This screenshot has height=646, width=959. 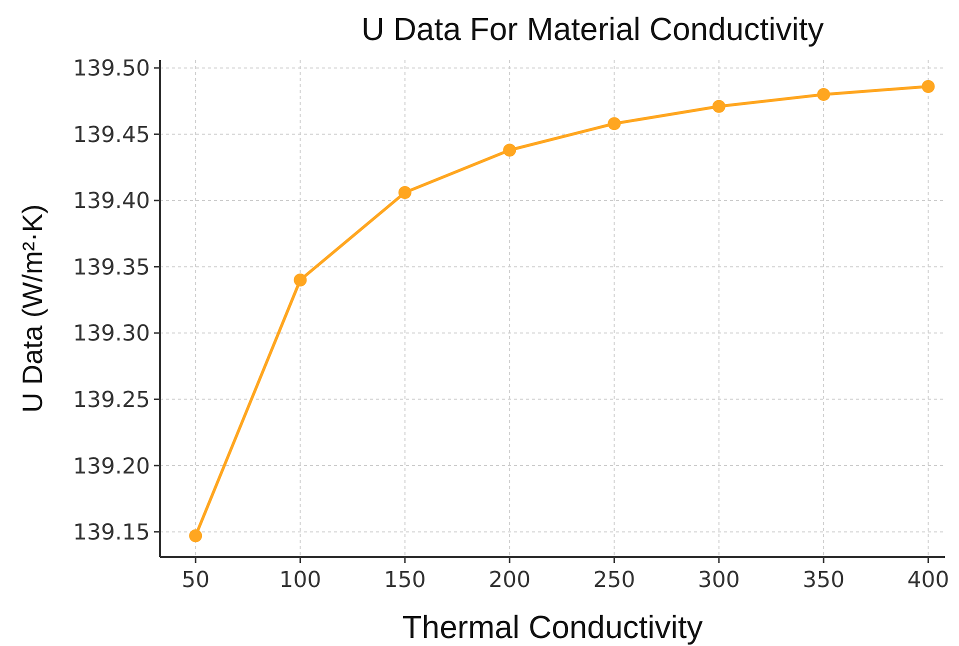 I want to click on y-tick-label: 139.35, so click(x=111, y=267).